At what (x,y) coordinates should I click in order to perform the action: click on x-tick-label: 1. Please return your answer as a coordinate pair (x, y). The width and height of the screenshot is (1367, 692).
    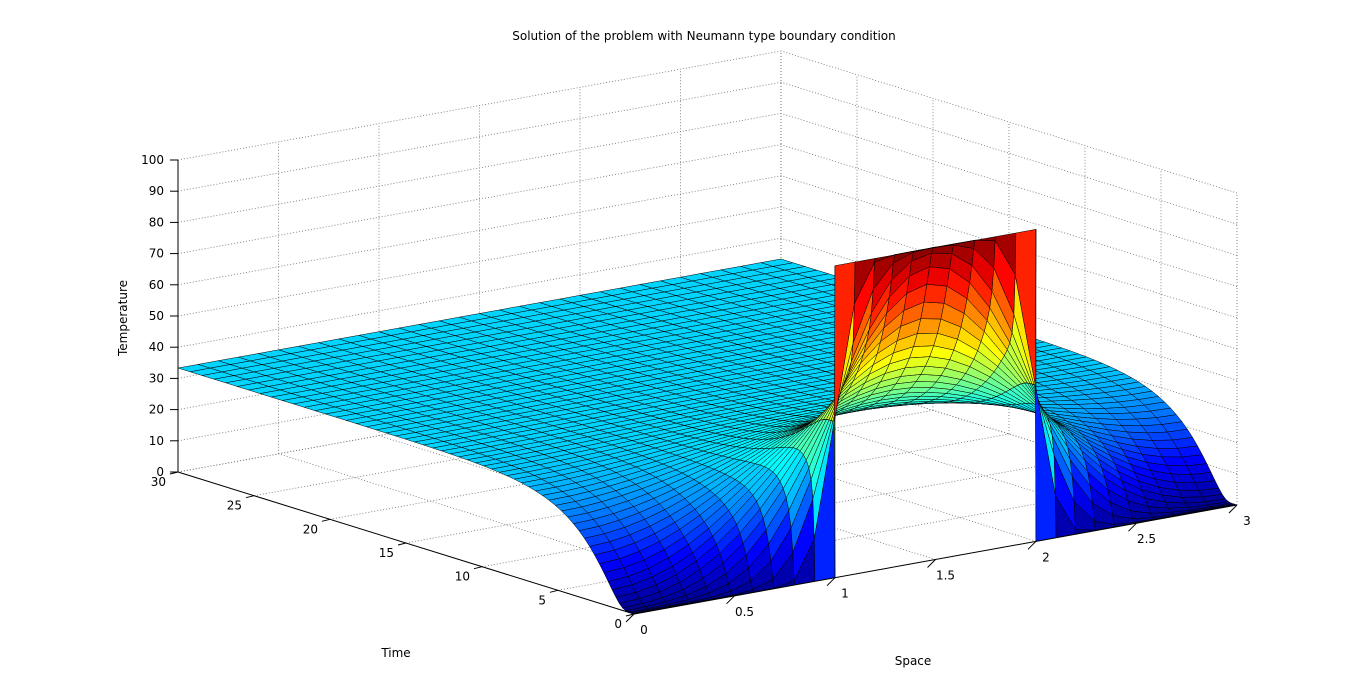
    Looking at the image, I should click on (845, 594).